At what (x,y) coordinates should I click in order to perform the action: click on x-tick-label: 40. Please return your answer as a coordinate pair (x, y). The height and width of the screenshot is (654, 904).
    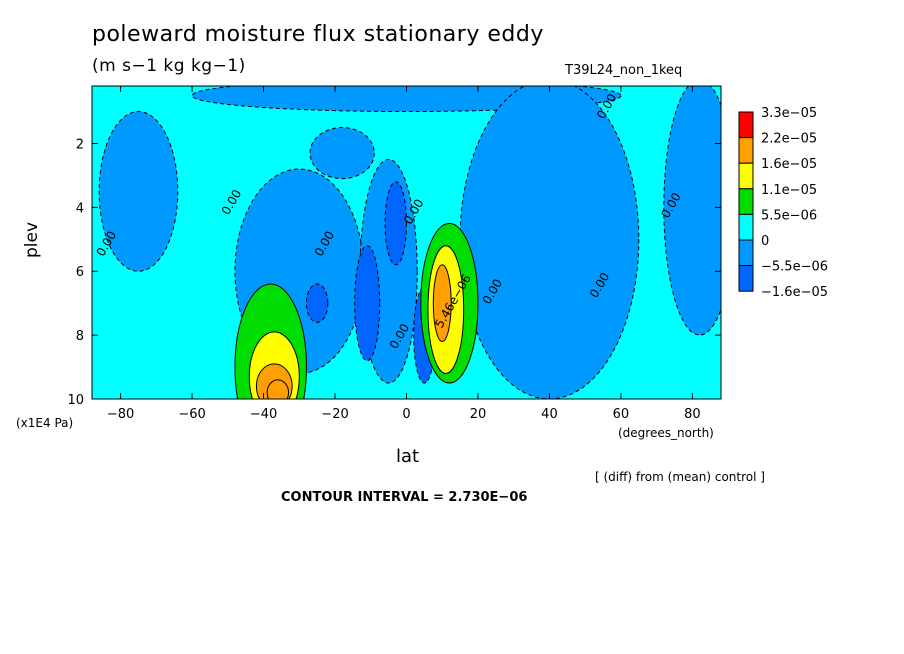
    Looking at the image, I should click on (549, 414).